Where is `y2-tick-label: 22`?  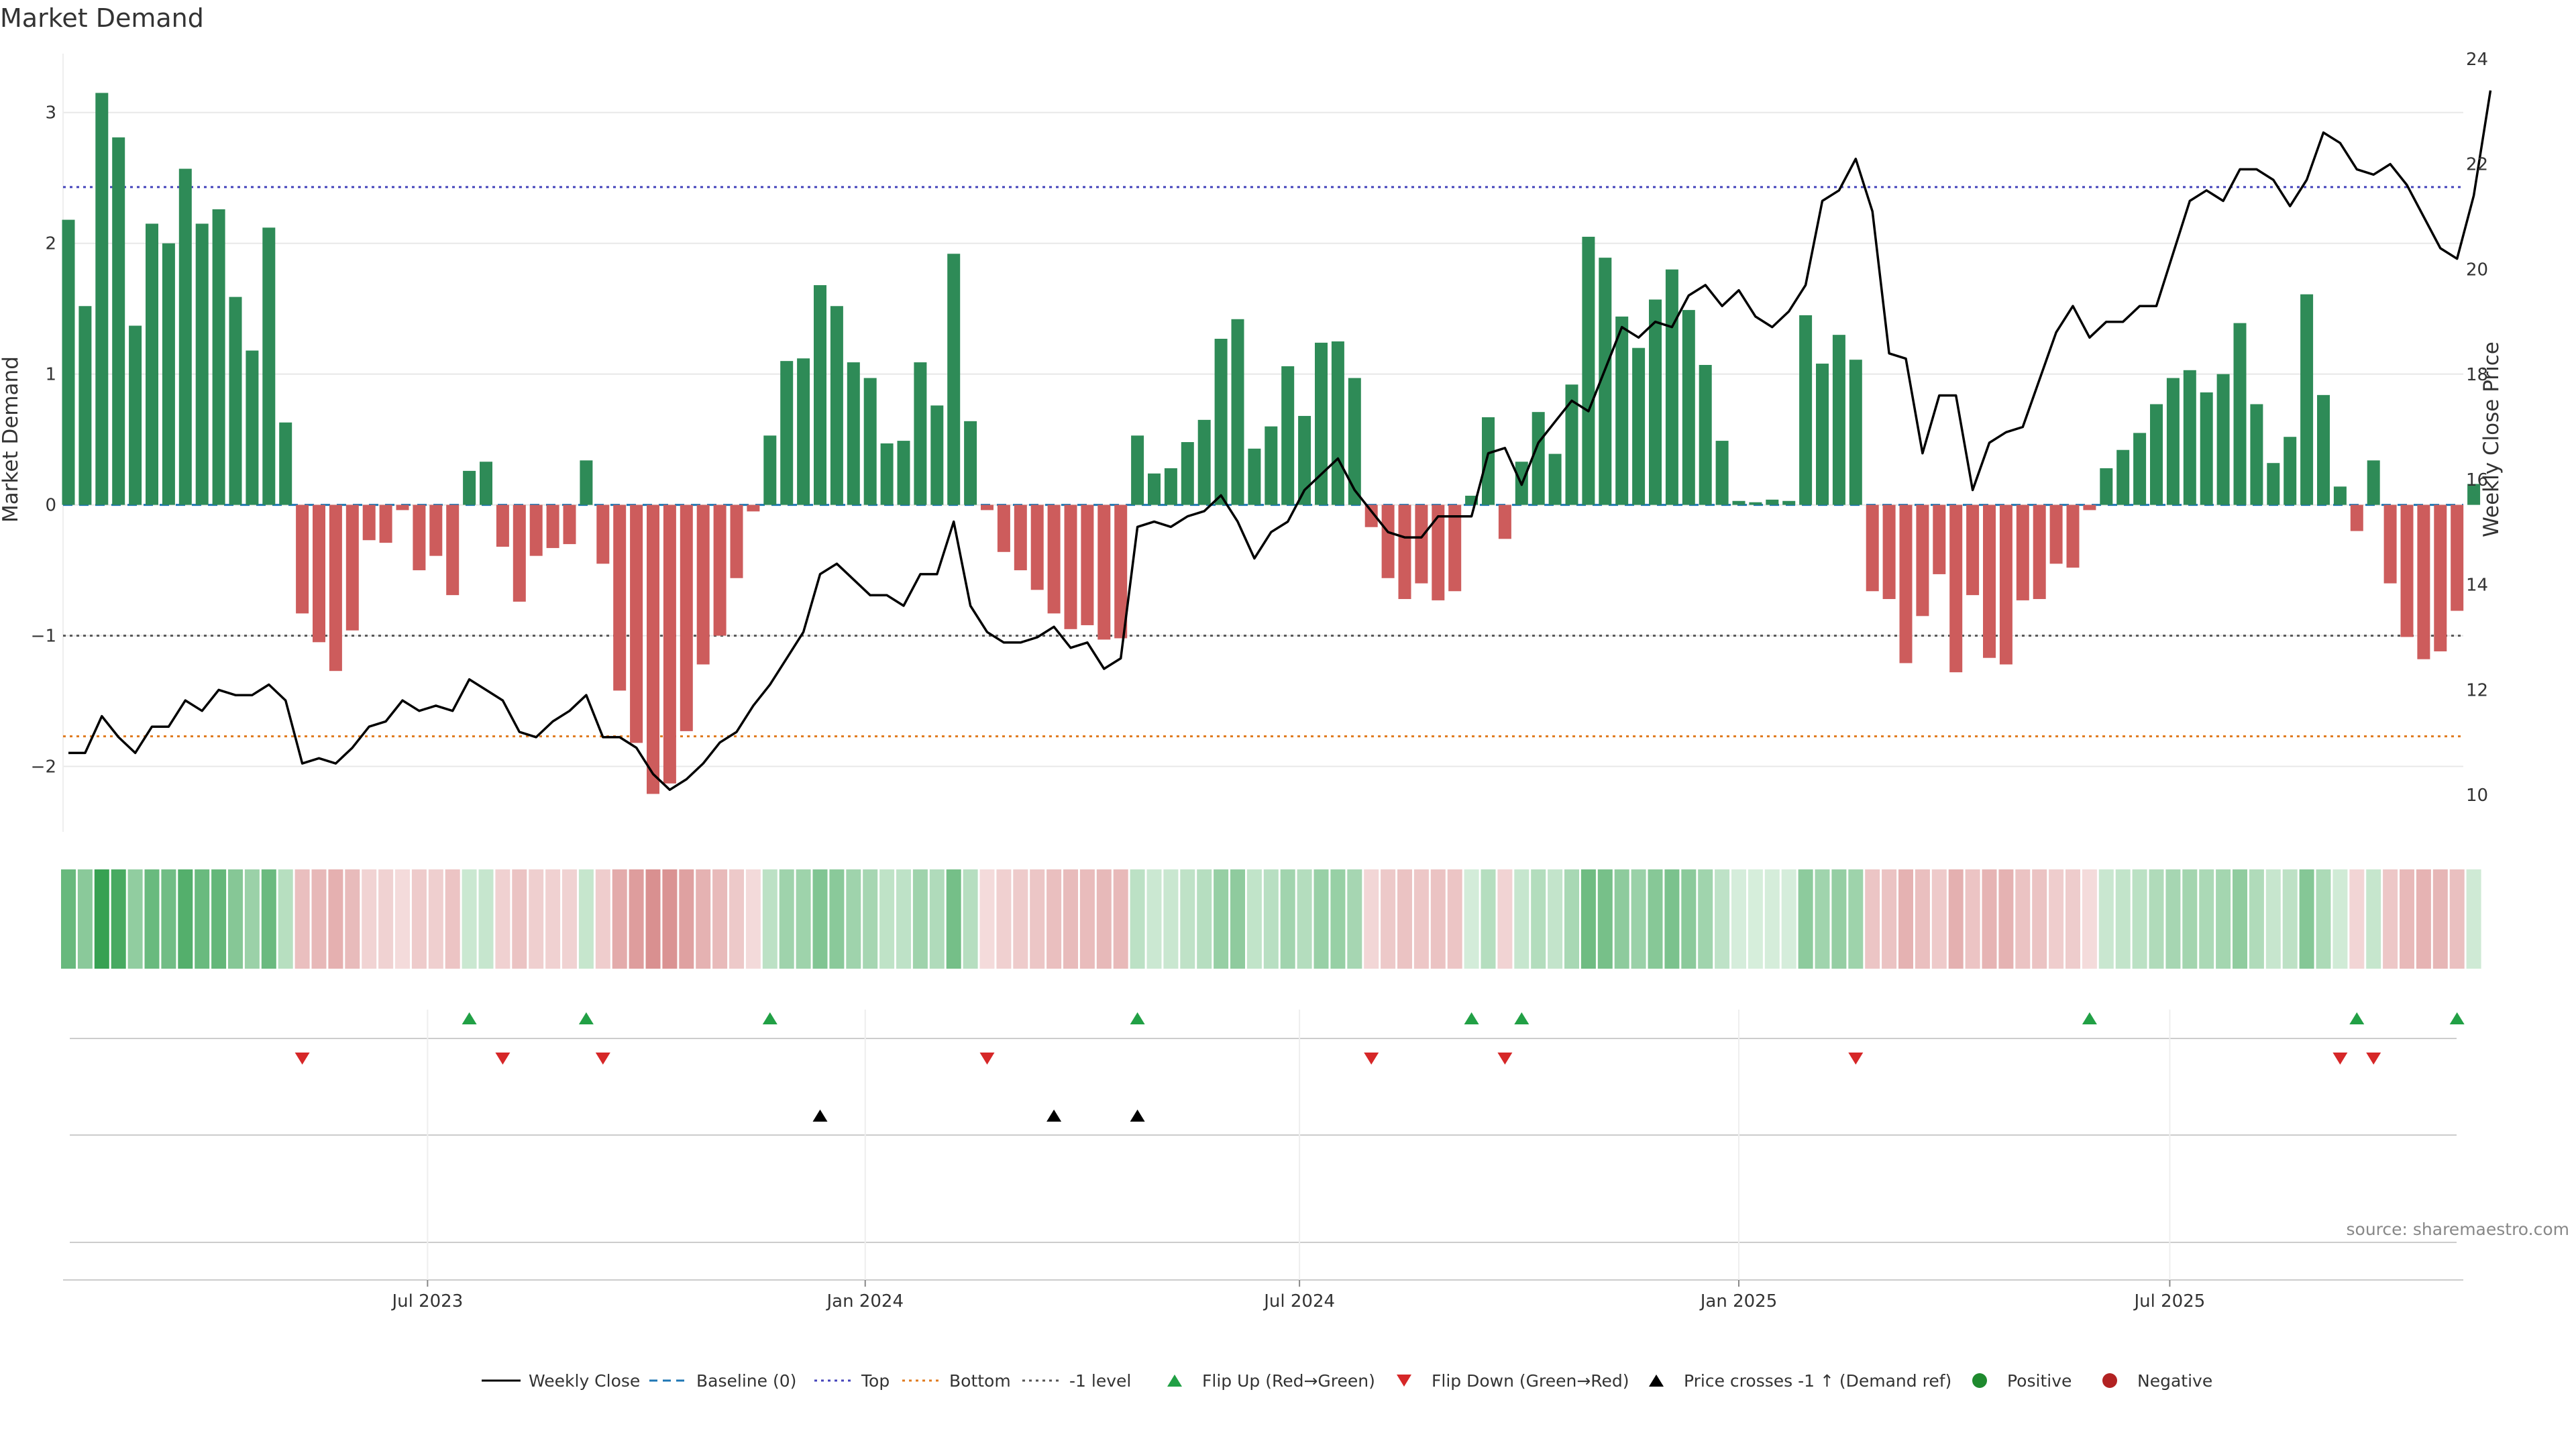
y2-tick-label: 22 is located at coordinates (2477, 165).